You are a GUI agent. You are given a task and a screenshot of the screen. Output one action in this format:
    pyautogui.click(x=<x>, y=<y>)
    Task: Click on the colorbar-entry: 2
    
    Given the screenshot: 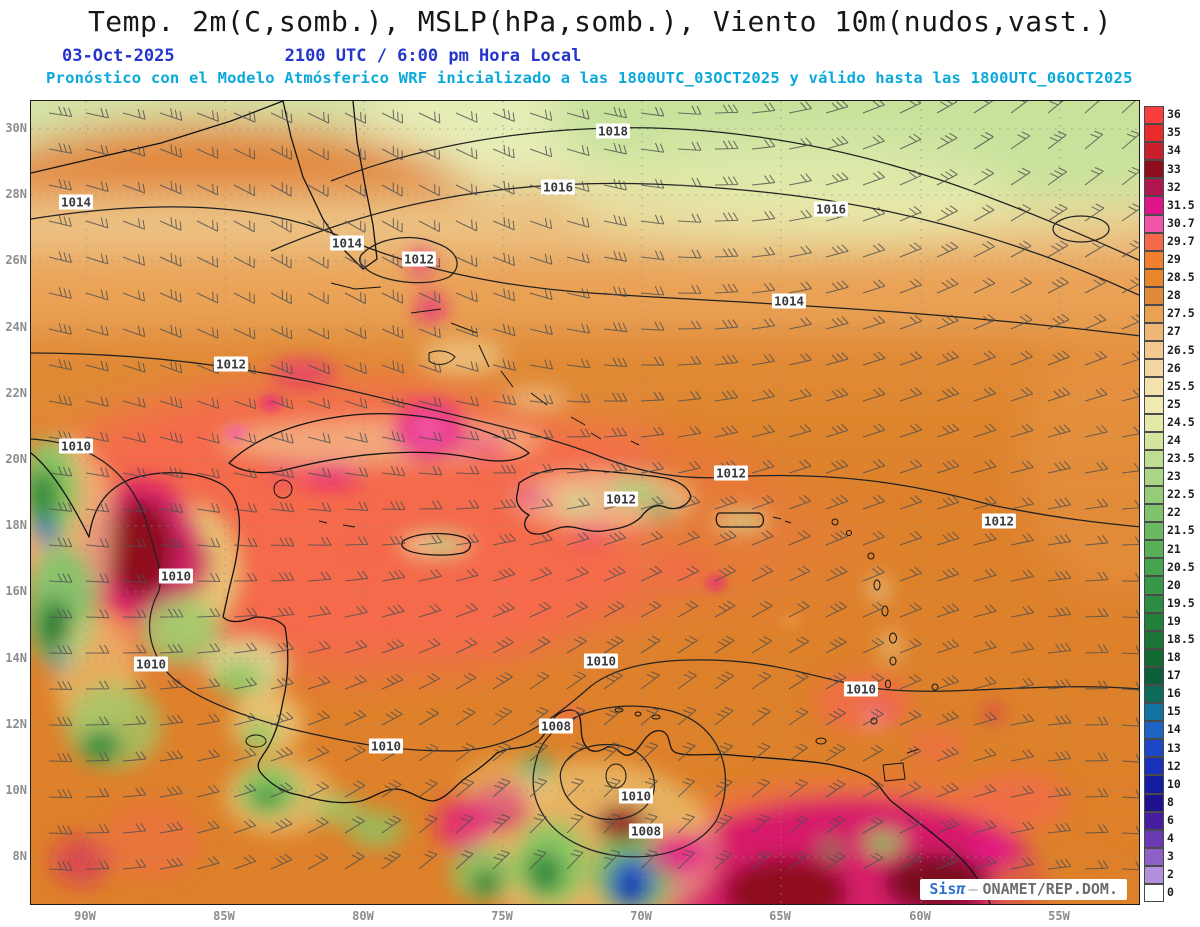 What is the action you would take?
    pyautogui.click(x=1169, y=875)
    